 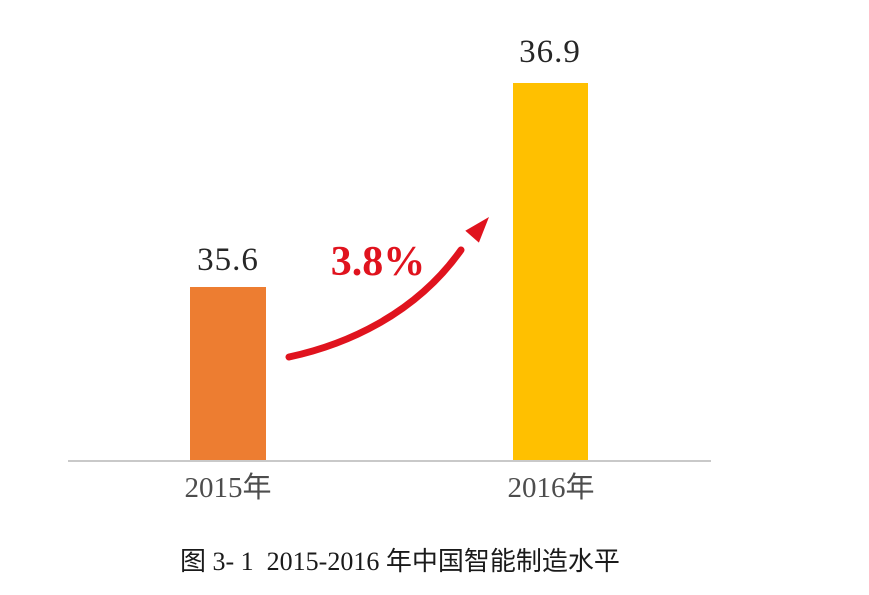 I want to click on growth-annotation: 3.8%, so click(x=378, y=262).